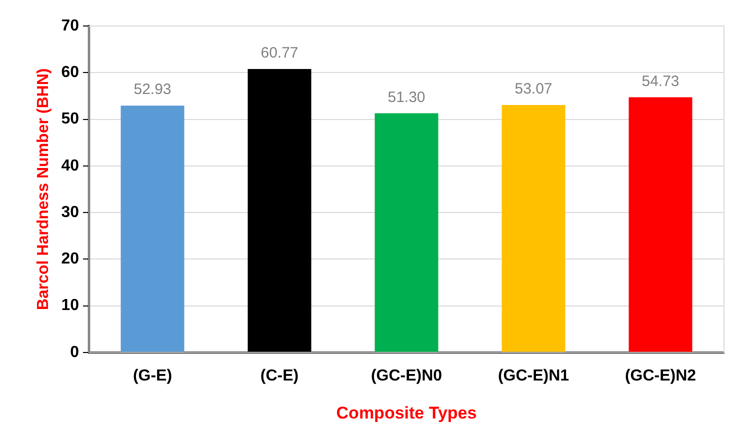  Describe the element at coordinates (152, 375) in the screenshot. I see `x-tick-label: (G-E)` at that location.